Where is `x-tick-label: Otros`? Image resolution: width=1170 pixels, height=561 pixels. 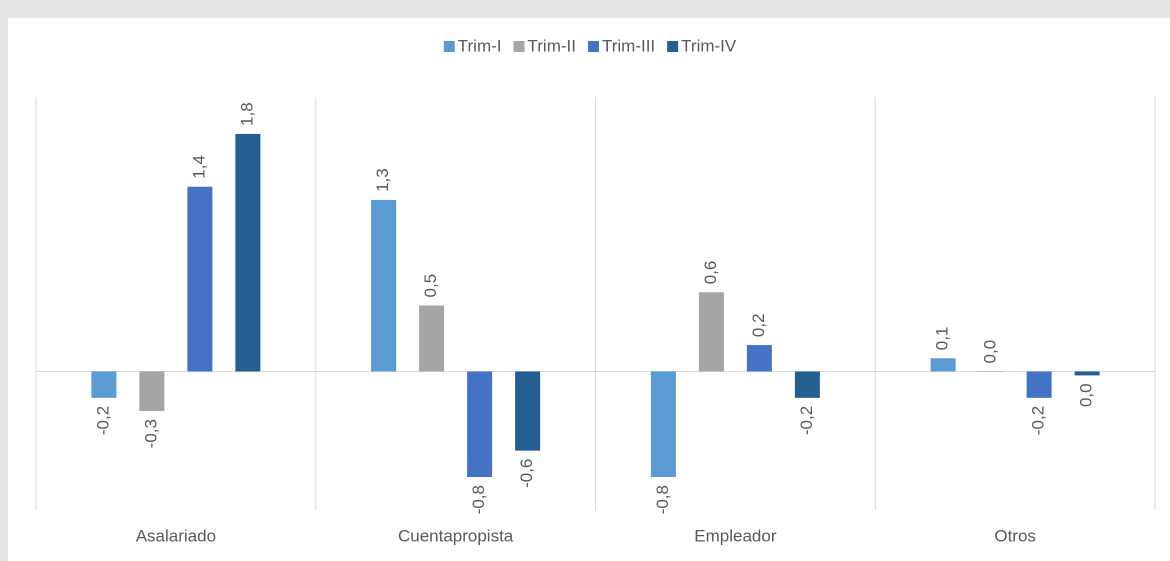 x-tick-label: Otros is located at coordinates (1015, 535).